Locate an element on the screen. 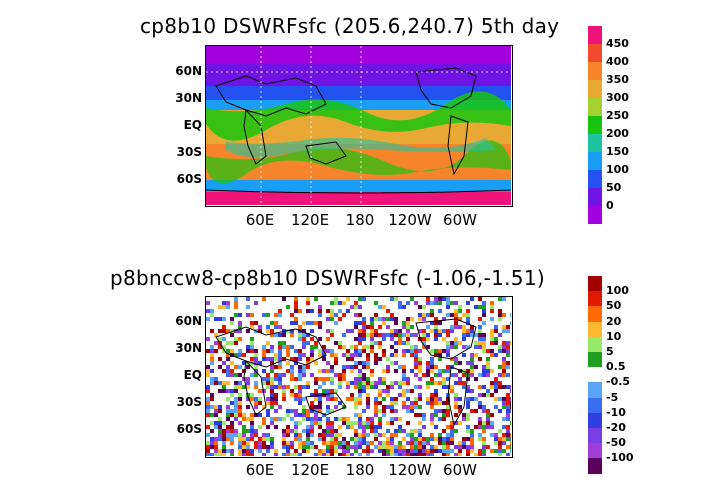 The height and width of the screenshot is (500, 720). colorbar-label: -50 is located at coordinates (616, 443).